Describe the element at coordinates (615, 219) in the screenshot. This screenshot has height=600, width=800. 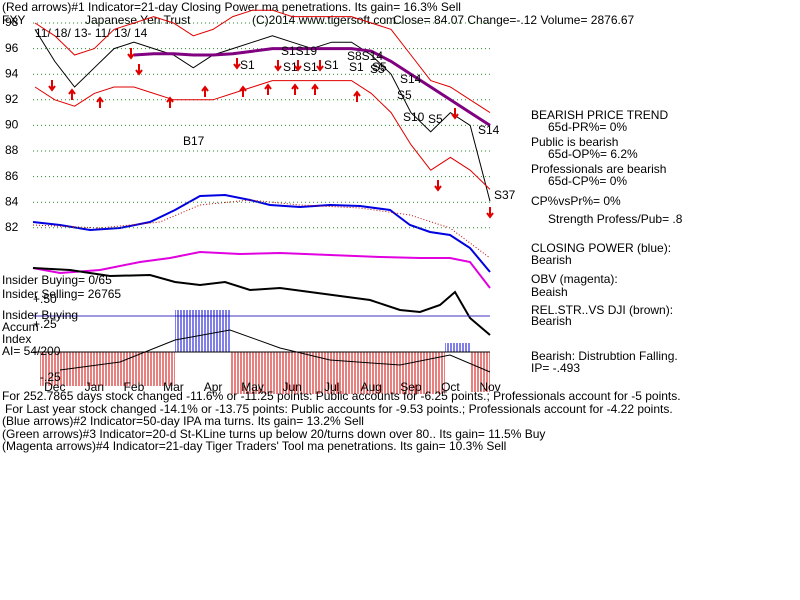
I see `side-label: Strength Profess/Pub= .8` at that location.